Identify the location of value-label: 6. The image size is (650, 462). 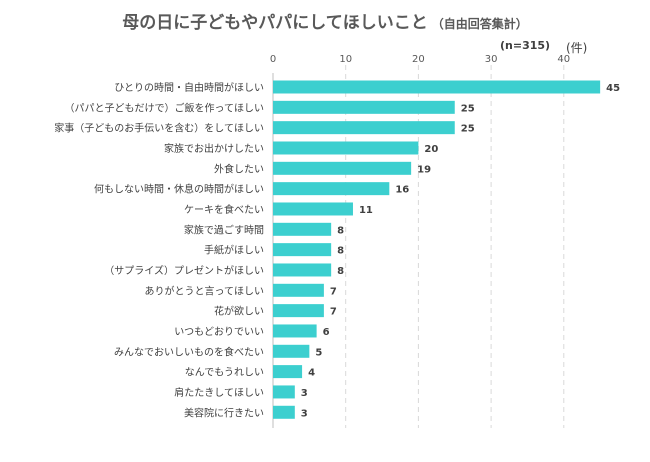
(326, 332).